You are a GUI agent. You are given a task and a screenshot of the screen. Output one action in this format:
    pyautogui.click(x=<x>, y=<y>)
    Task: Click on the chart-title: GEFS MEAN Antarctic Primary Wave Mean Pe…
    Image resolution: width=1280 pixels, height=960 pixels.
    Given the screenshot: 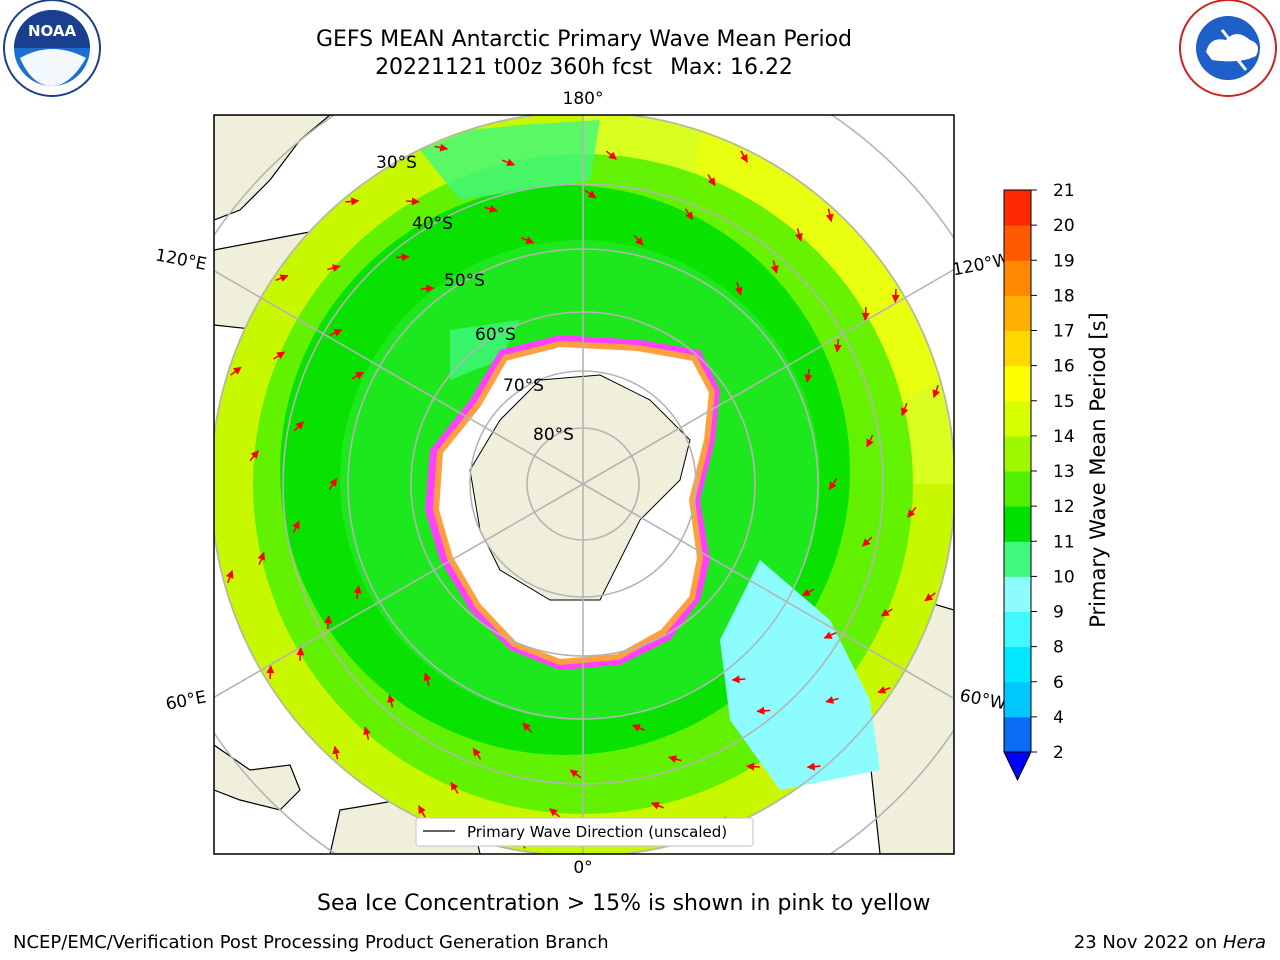 What is the action you would take?
    pyautogui.click(x=584, y=39)
    